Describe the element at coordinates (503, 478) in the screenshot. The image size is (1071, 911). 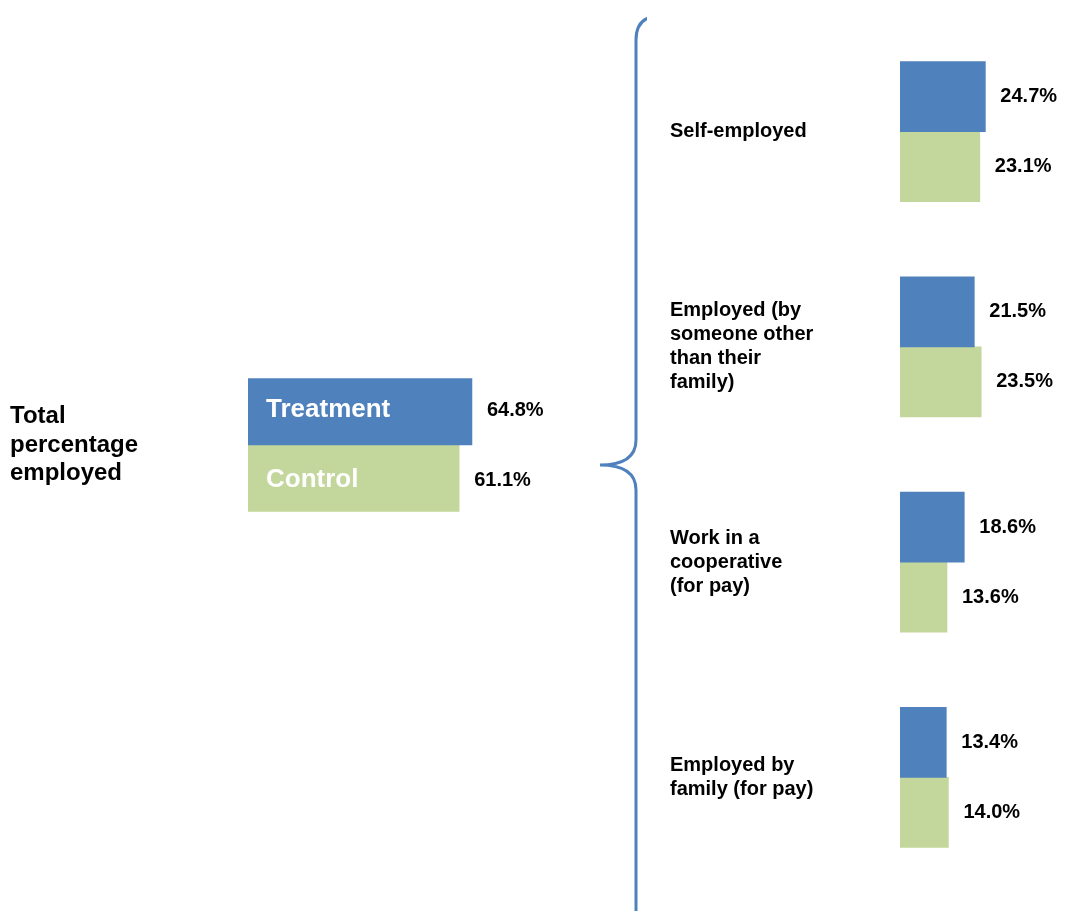
I see `data-label: 61.1%` at that location.